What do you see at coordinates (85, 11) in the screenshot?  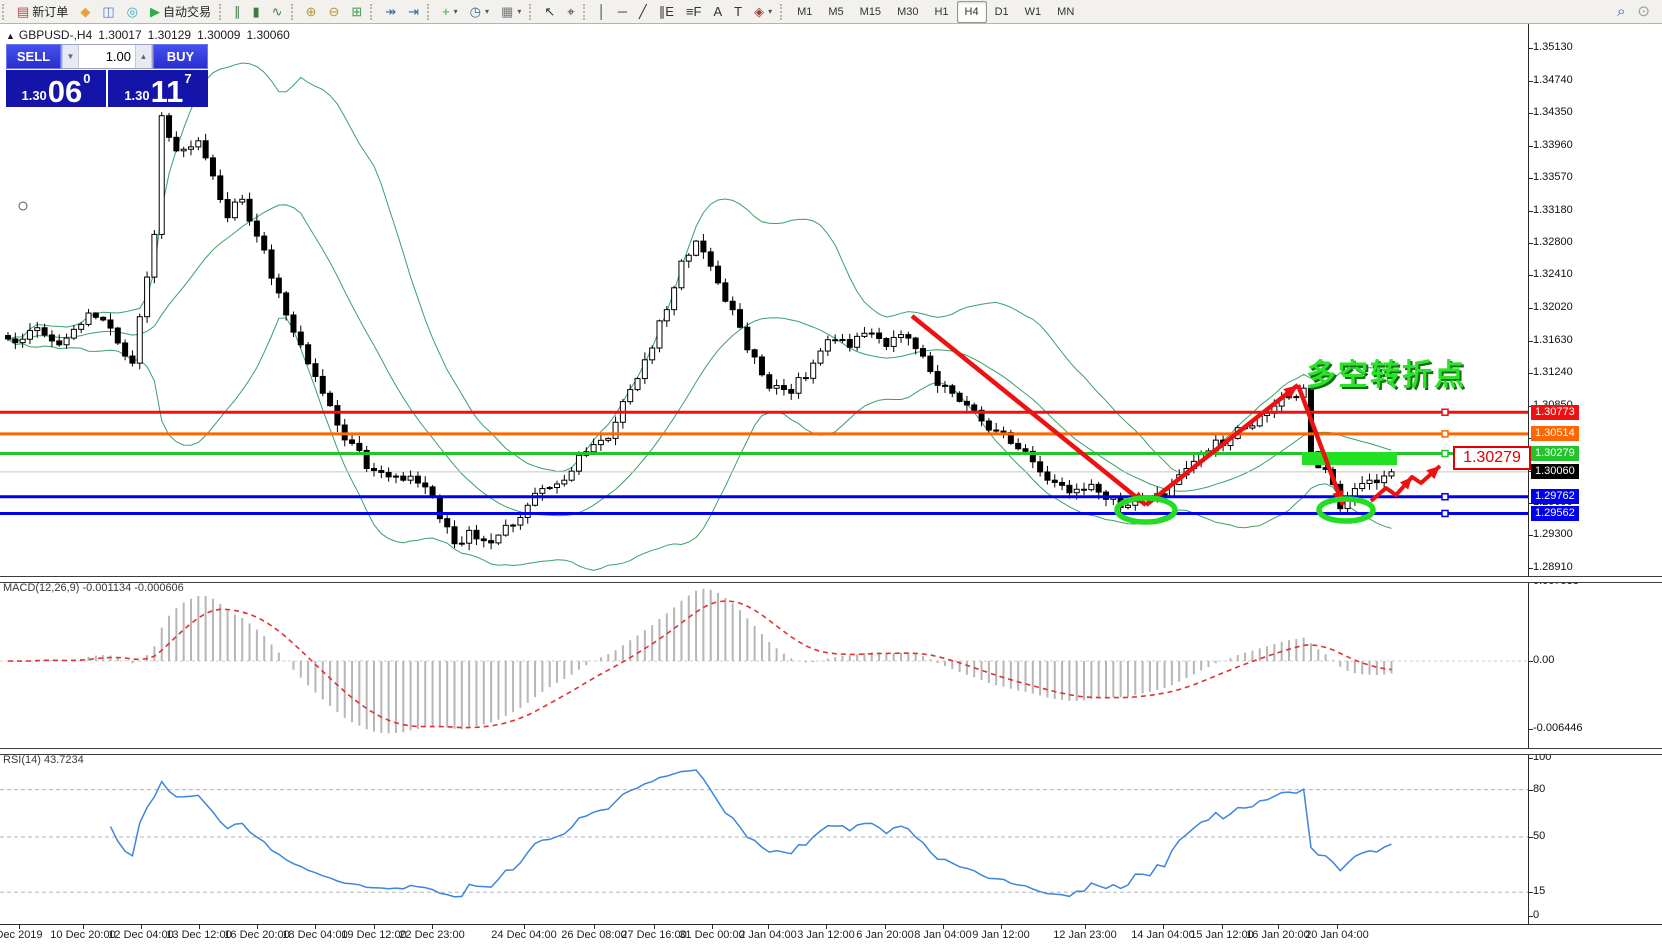 I see `mql-community-button: ◆` at bounding box center [85, 11].